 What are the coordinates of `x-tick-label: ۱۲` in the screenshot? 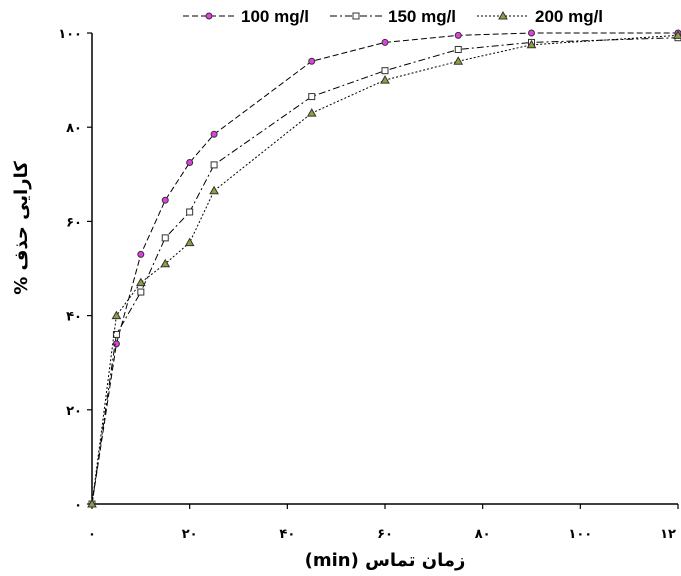 It's located at (668, 534).